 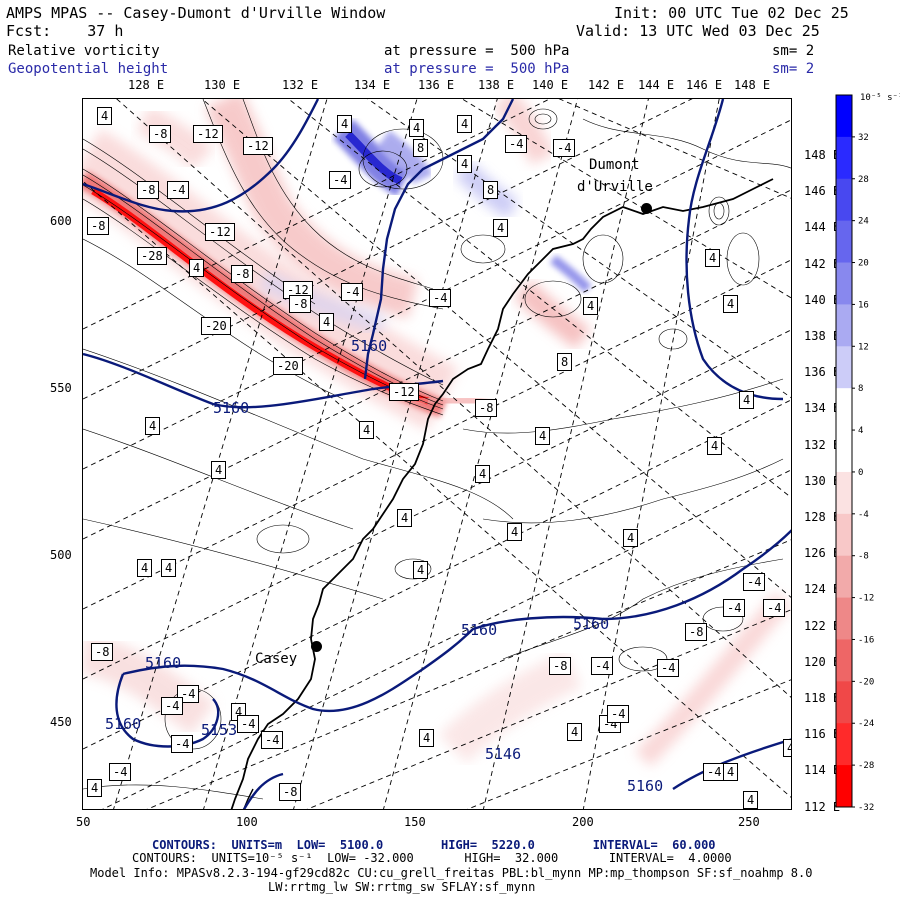 I want to click on colorbar-tick-label: -12, so click(x=866, y=599).